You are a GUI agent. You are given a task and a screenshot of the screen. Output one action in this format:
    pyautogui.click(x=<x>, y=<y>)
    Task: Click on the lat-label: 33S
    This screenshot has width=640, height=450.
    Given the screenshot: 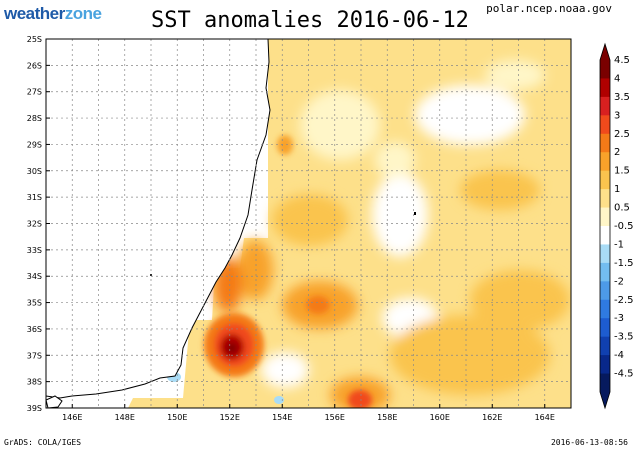 What is the action you would take?
    pyautogui.click(x=34, y=250)
    